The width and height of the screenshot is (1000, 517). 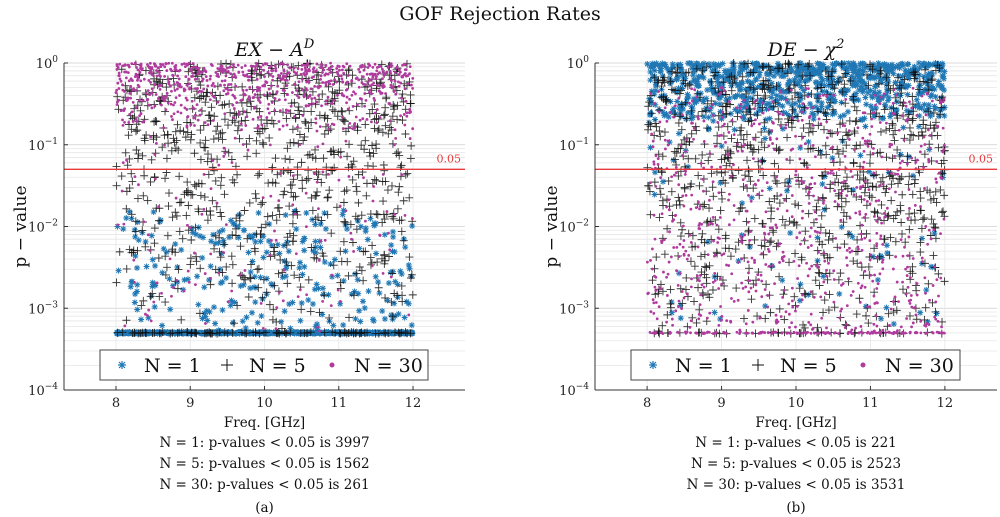 I want to click on legend-asterisk-icon, so click(x=122, y=365).